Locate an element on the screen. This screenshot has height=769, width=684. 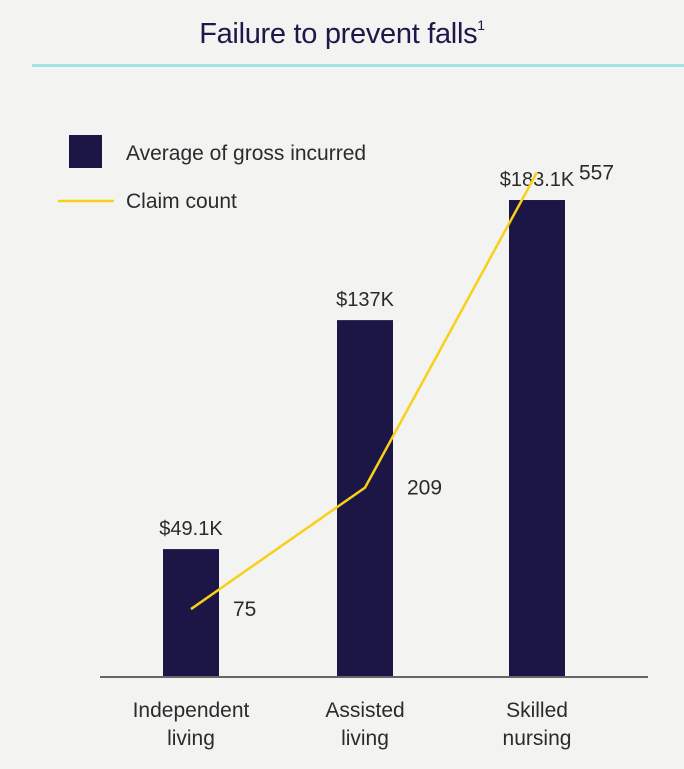
line-value-label-0: 75 is located at coordinates (244, 609).